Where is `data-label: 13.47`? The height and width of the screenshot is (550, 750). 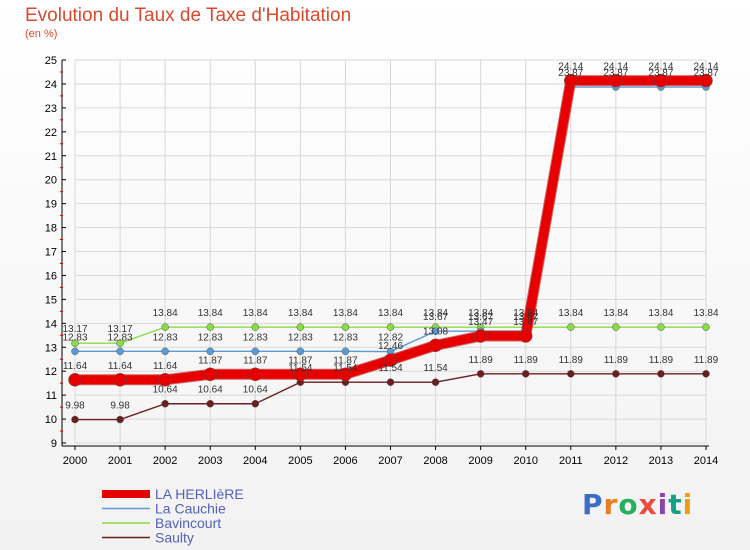
data-label: 13.47 is located at coordinates (480, 322).